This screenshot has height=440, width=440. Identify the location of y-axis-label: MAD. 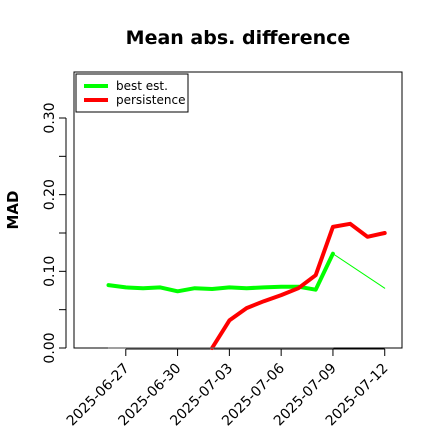
(13, 210).